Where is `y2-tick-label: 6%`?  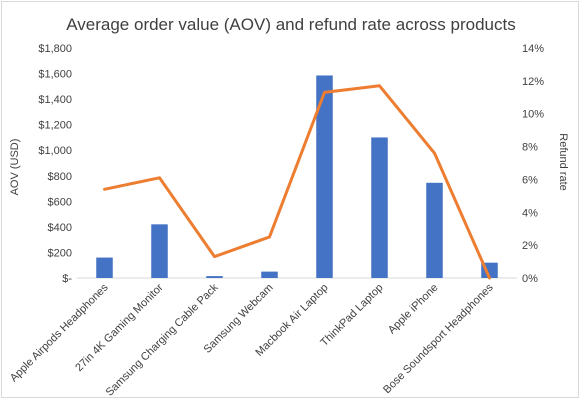
y2-tick-label: 6% is located at coordinates (530, 180).